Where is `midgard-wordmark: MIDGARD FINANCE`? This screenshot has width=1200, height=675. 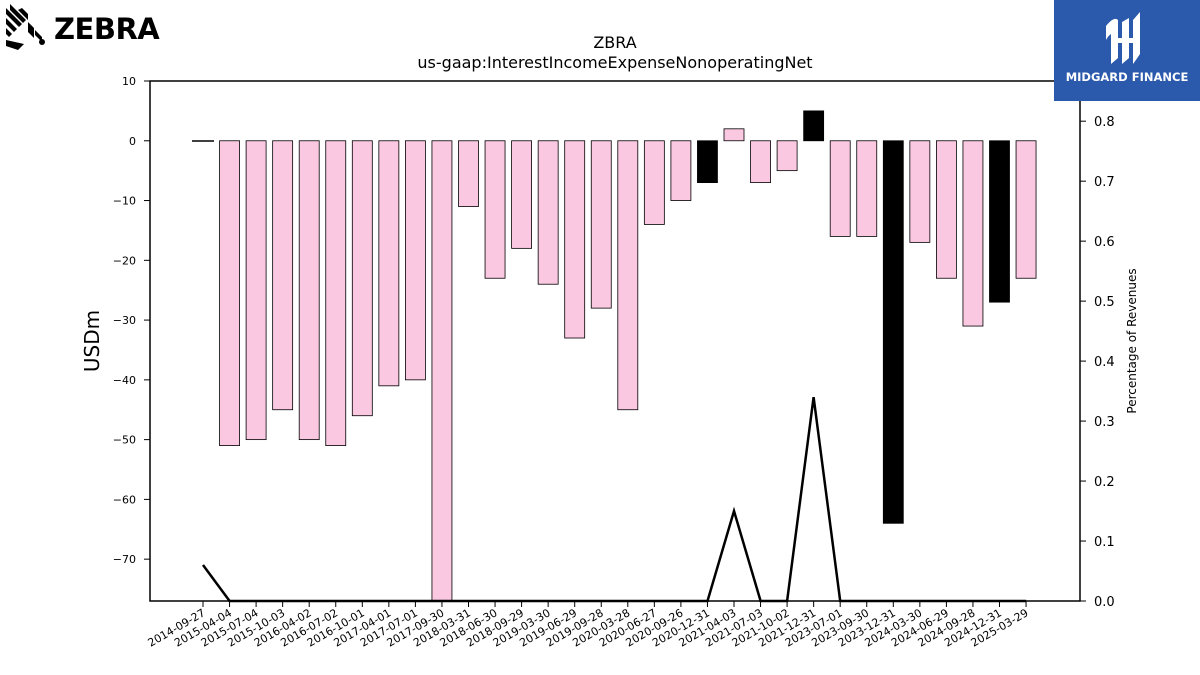
midgard-wordmark: MIDGARD FINANCE is located at coordinates (1127, 77).